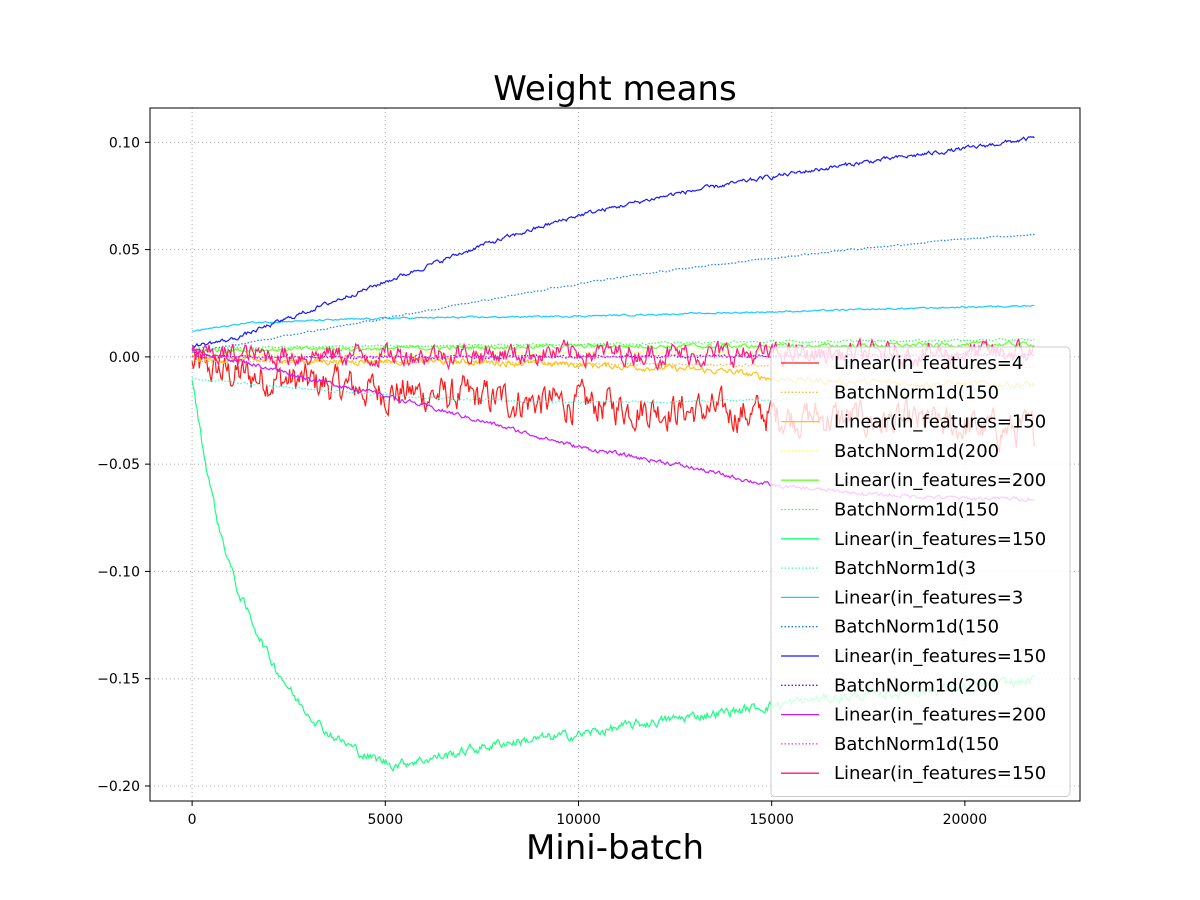 Image resolution: width=1200 pixels, height=900 pixels. What do you see at coordinates (771, 820) in the screenshot?
I see `x-tick-label: 15000` at bounding box center [771, 820].